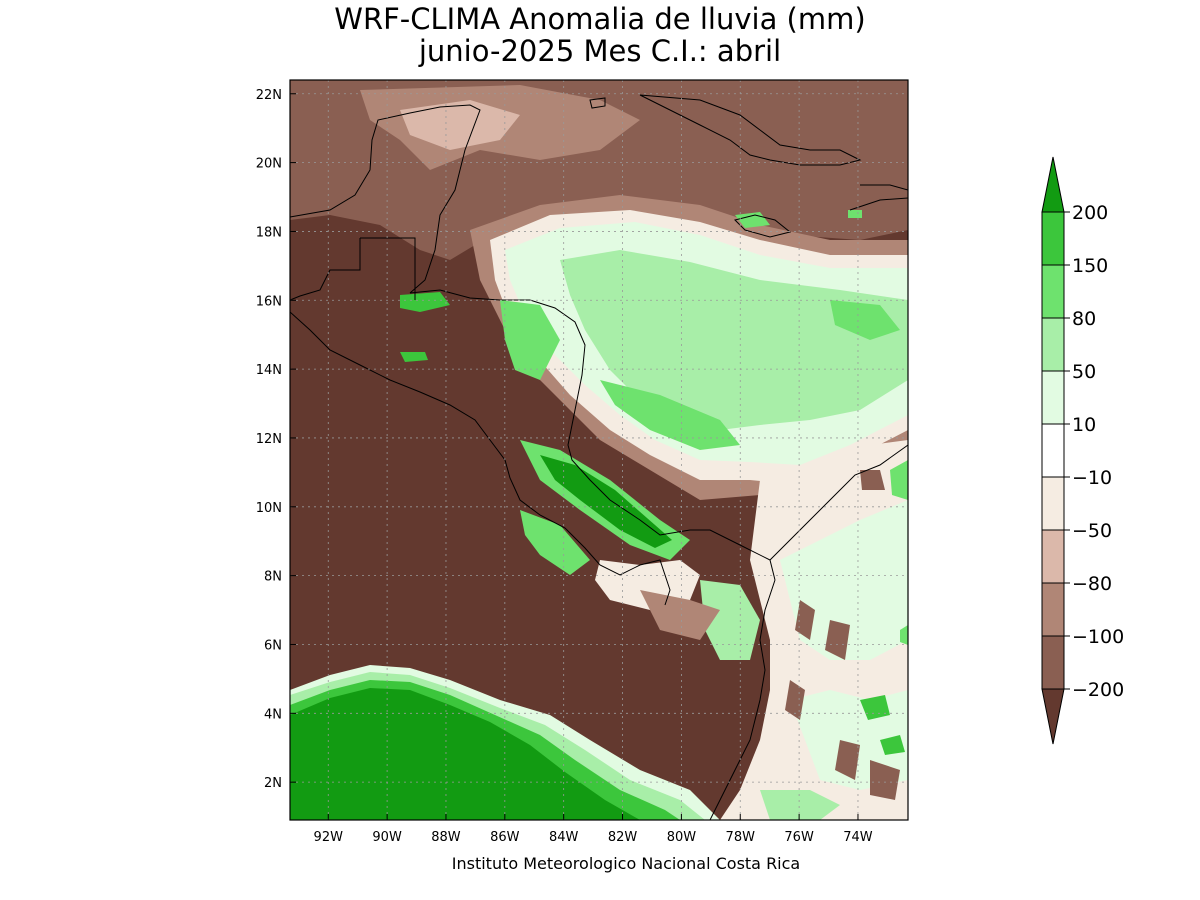 The width and height of the screenshot is (1200, 900). I want to click on y-tick-label: 8N, so click(273, 577).